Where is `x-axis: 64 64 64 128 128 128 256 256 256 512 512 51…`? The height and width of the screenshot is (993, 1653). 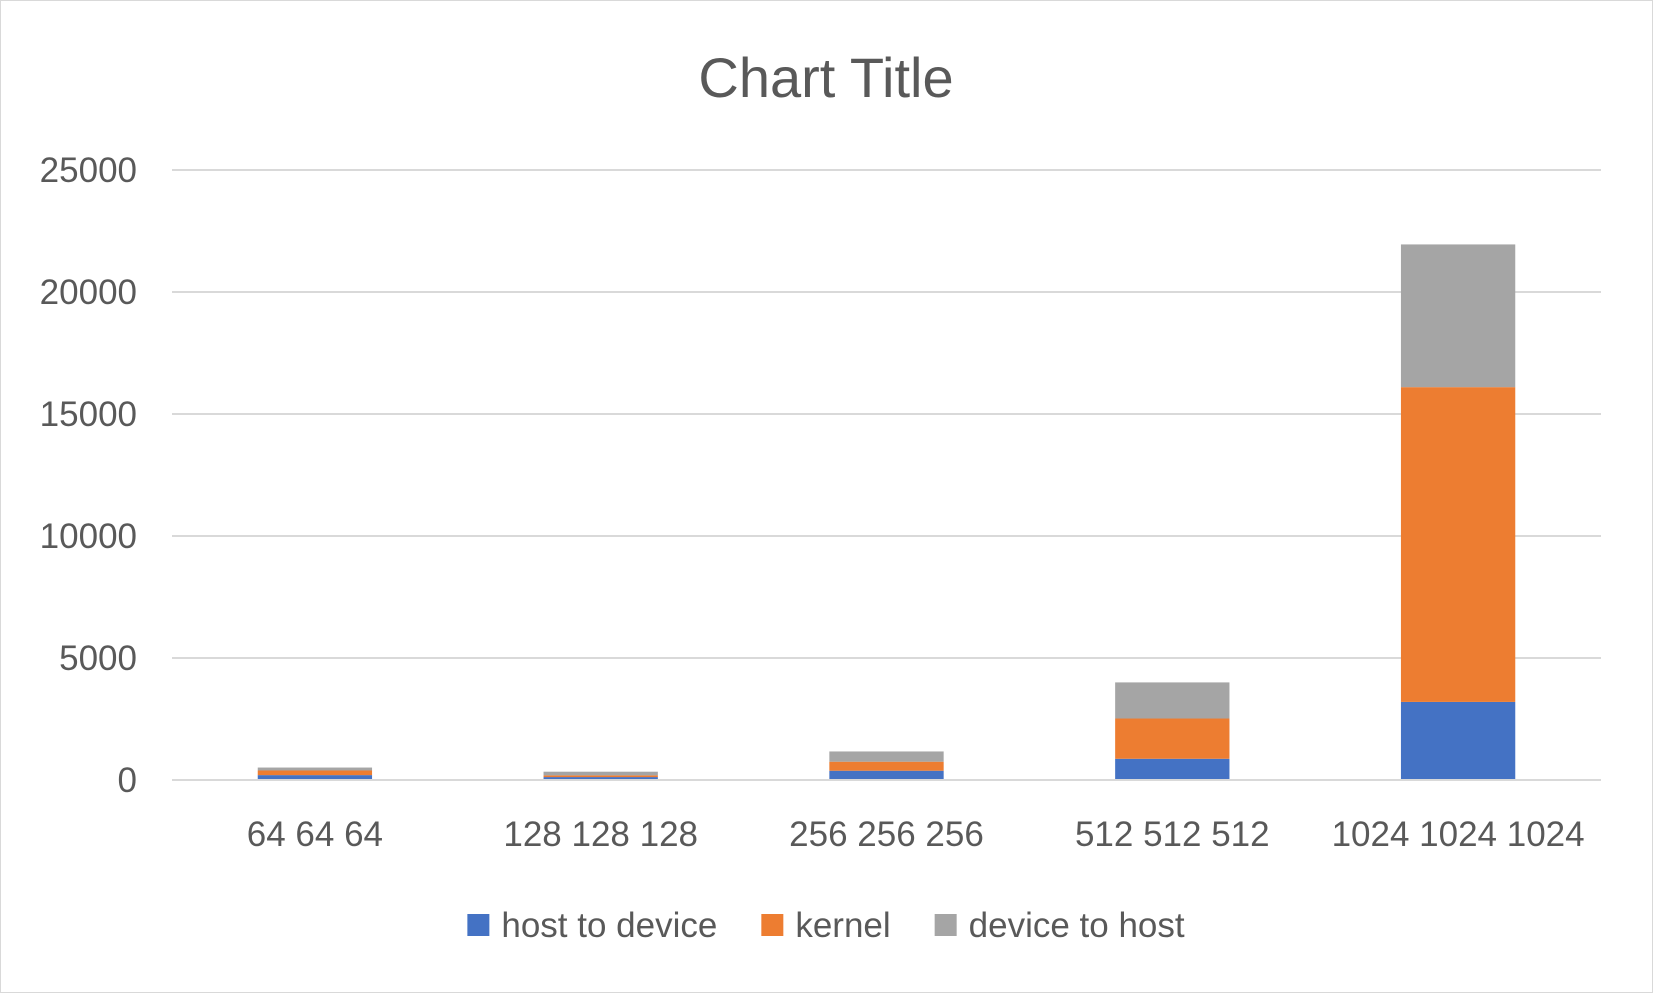
x-axis: 64 64 64 128 128 128 256 256 256 512 512 51… is located at coordinates (886, 816).